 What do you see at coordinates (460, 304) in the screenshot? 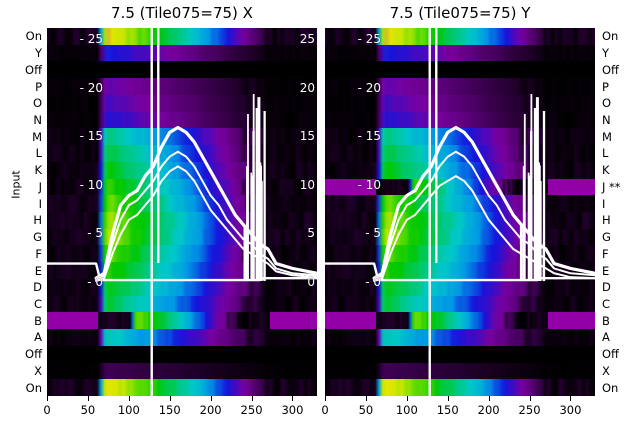
I see `heatmap-row-c` at bounding box center [460, 304].